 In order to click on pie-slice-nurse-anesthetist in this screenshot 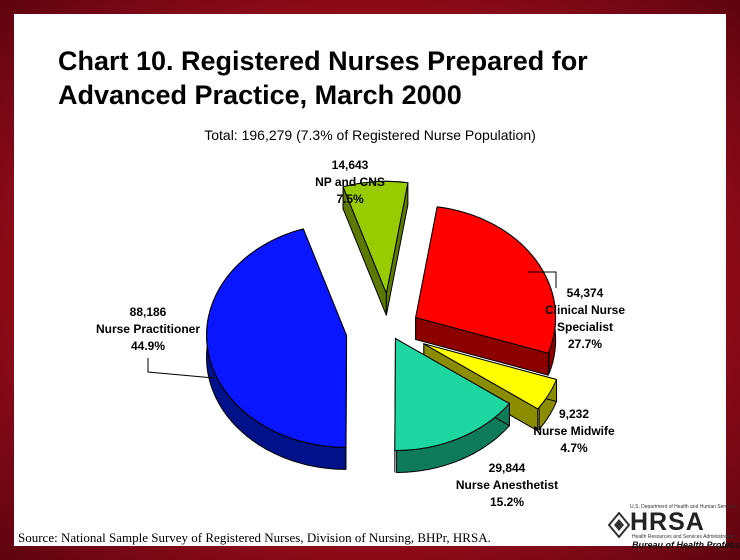, I will do `click(452, 394)`.